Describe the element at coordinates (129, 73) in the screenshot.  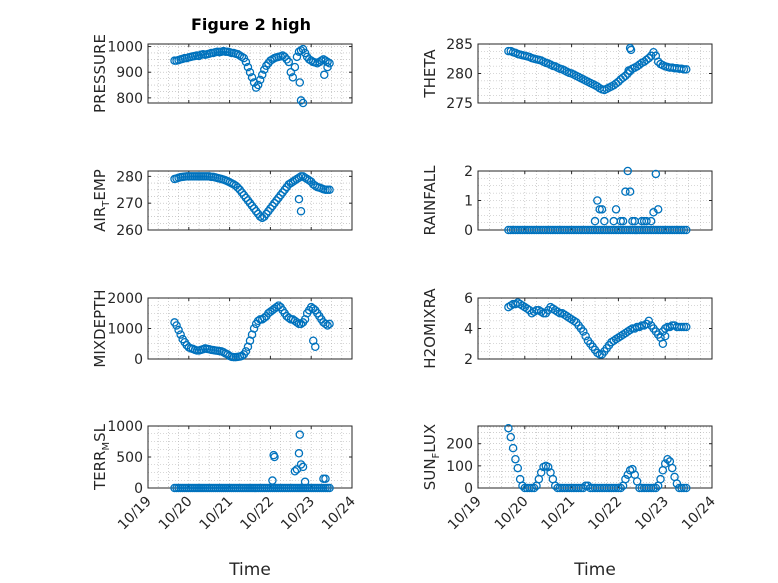
I see `y-tick-label: 900` at that location.